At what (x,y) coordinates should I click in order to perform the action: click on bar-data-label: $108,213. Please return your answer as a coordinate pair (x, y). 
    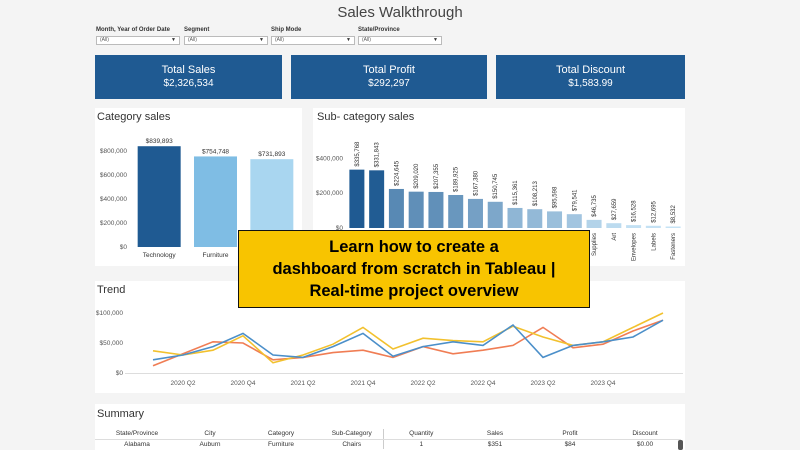
    Looking at the image, I should click on (536, 194).